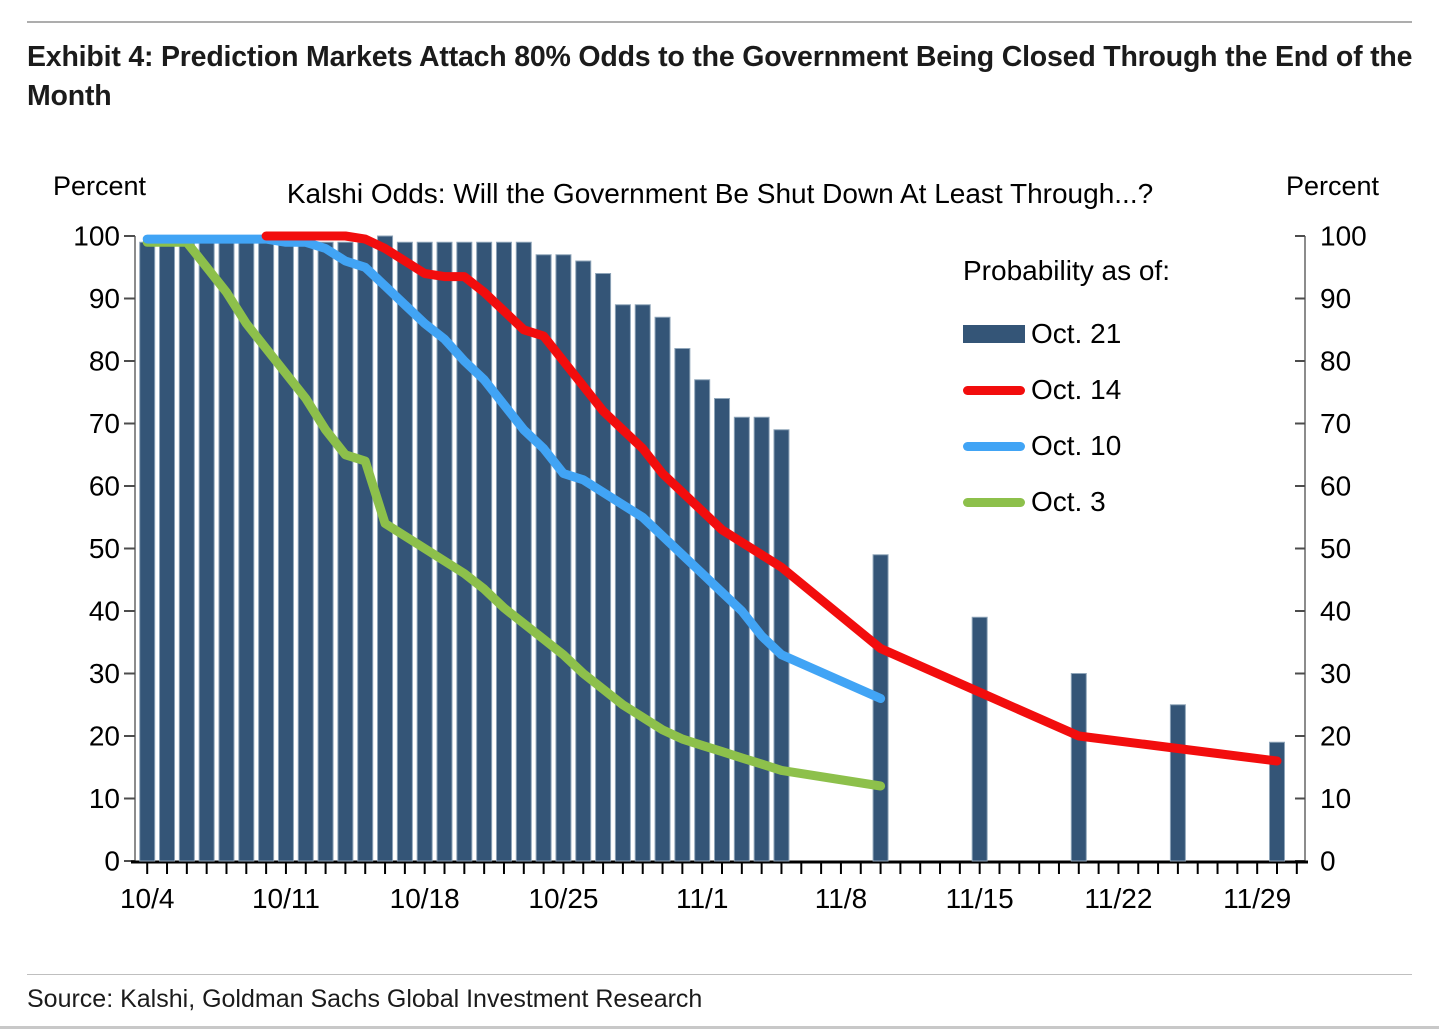 This screenshot has height=1029, width=1439. Describe the element at coordinates (1118, 898) in the screenshot. I see `svg-text: 11/22` at that location.